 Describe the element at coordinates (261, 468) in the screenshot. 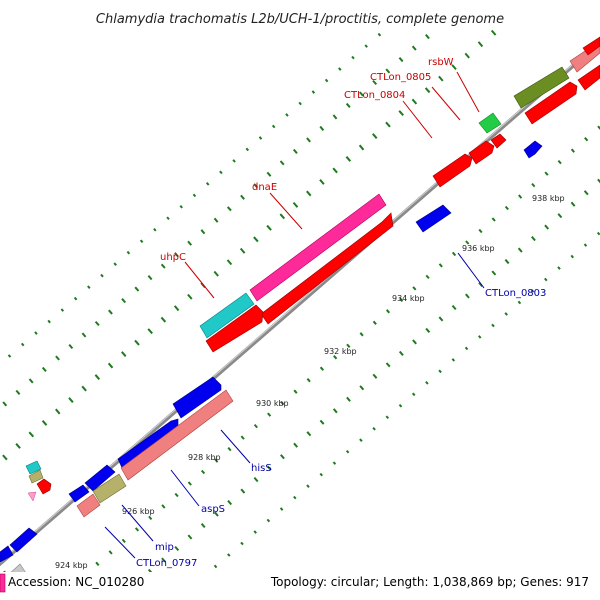

I see `gene-label-hisS: hisS` at that location.